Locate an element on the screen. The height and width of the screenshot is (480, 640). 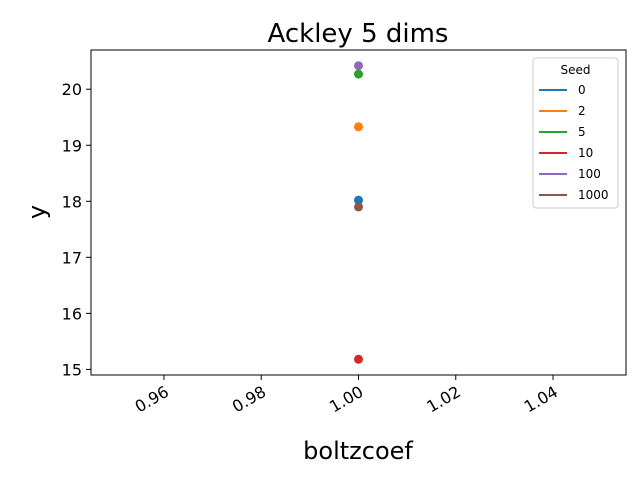
y-axis-label: y is located at coordinates (37, 212).